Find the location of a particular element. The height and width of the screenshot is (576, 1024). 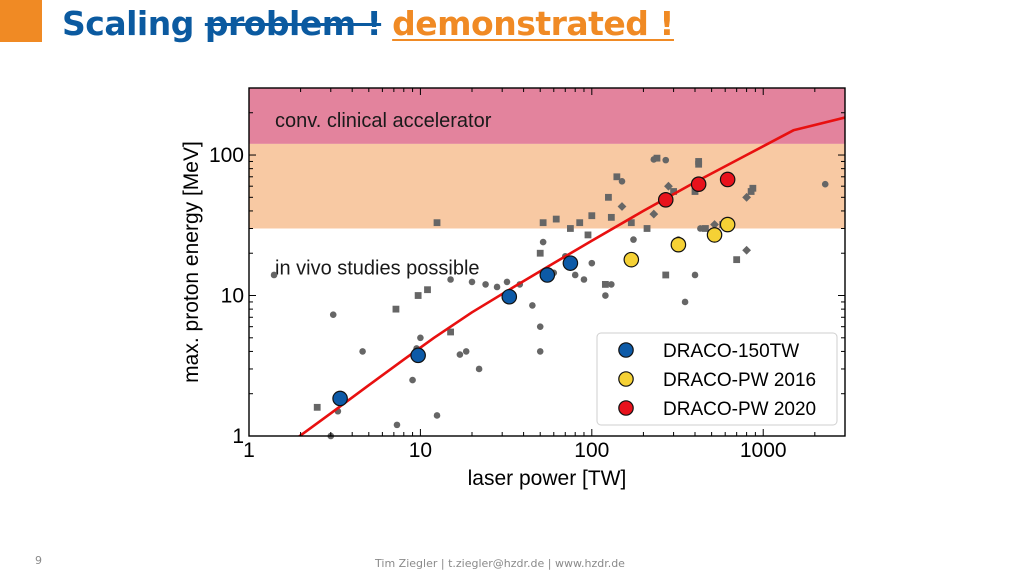

y-axis-label: max. proton energy [MeV] is located at coordinates (191, 262).